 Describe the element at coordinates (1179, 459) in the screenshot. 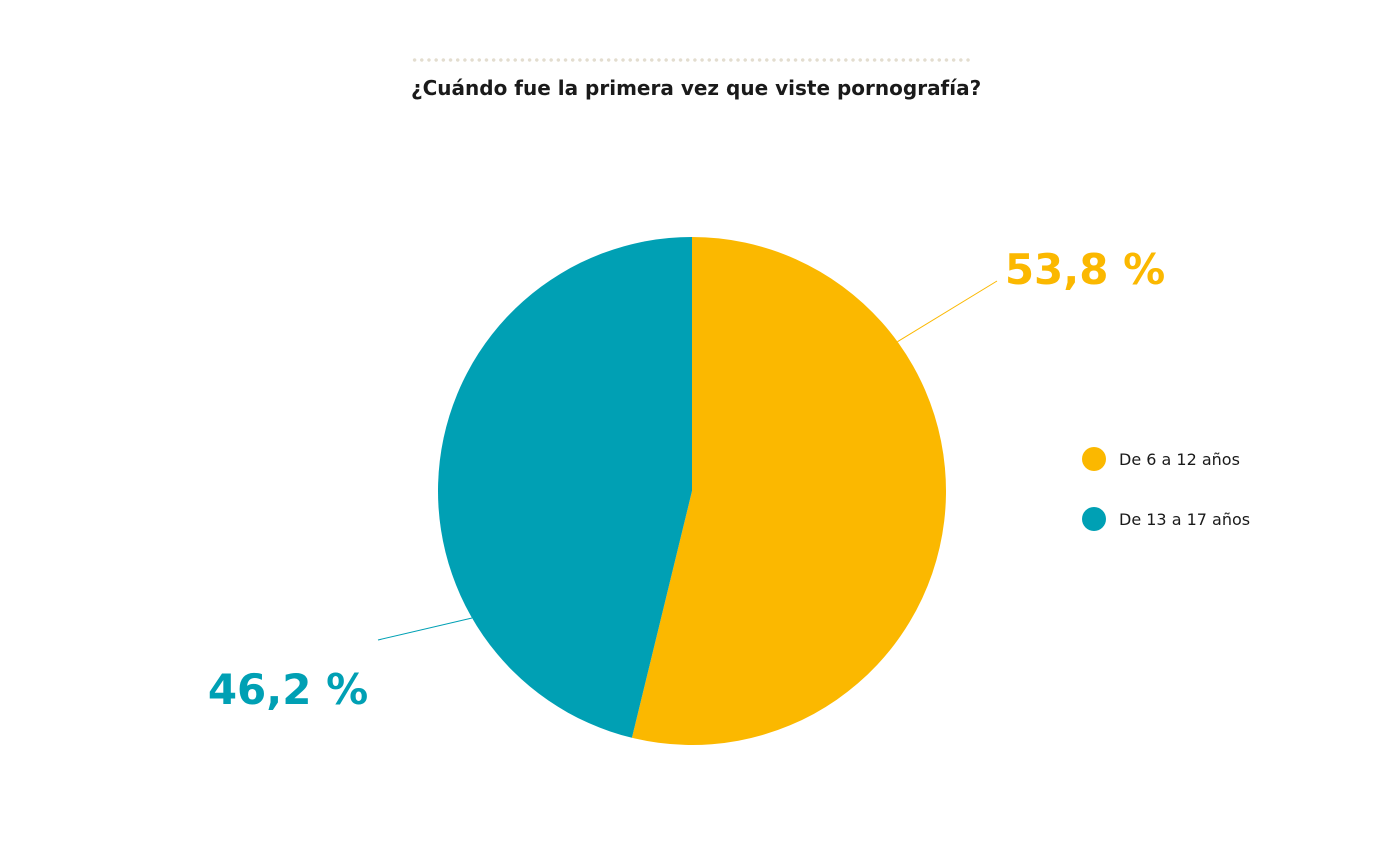

I see `legend-label-6-12: De 6 a 12 años` at that location.